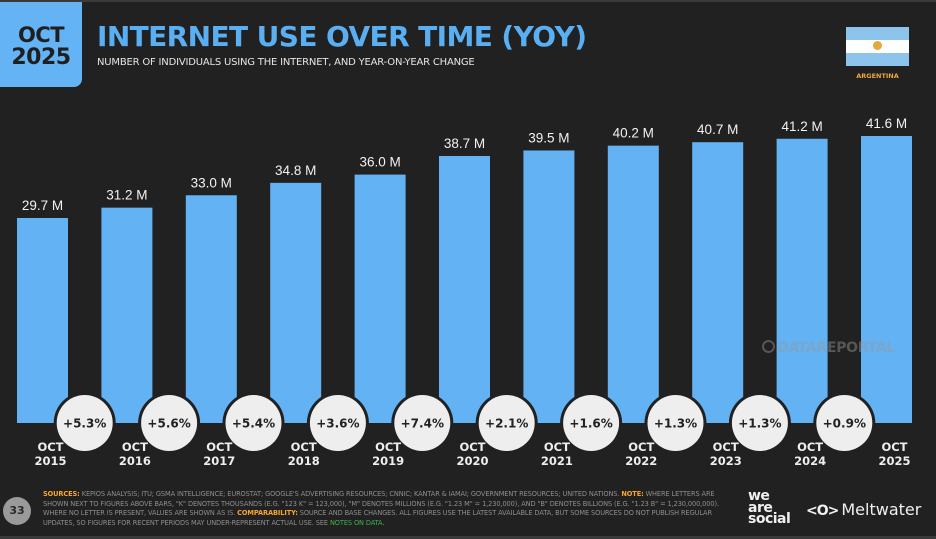 The image size is (936, 539). I want to click on x-tick-label-year: 2023, so click(726, 461).